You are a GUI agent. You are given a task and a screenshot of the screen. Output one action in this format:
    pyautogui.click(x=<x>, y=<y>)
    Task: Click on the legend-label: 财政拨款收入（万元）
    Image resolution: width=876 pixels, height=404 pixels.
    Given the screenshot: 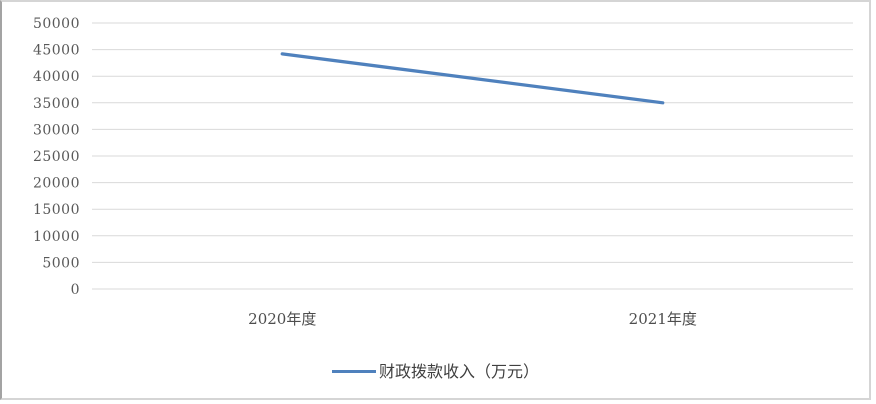 What is the action you would take?
    pyautogui.click(x=458, y=371)
    